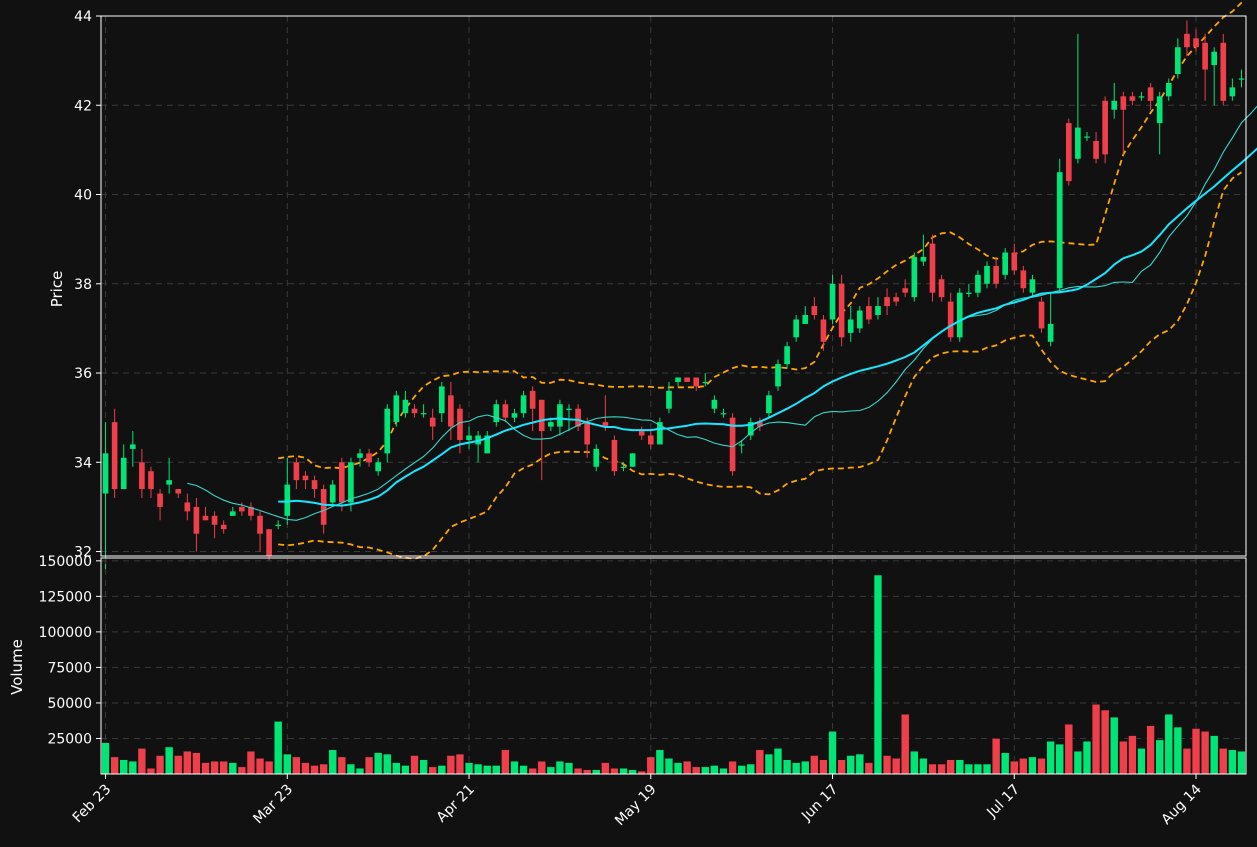  What do you see at coordinates (17, 667) in the screenshot?
I see `volume-axis-label: Volume` at bounding box center [17, 667].